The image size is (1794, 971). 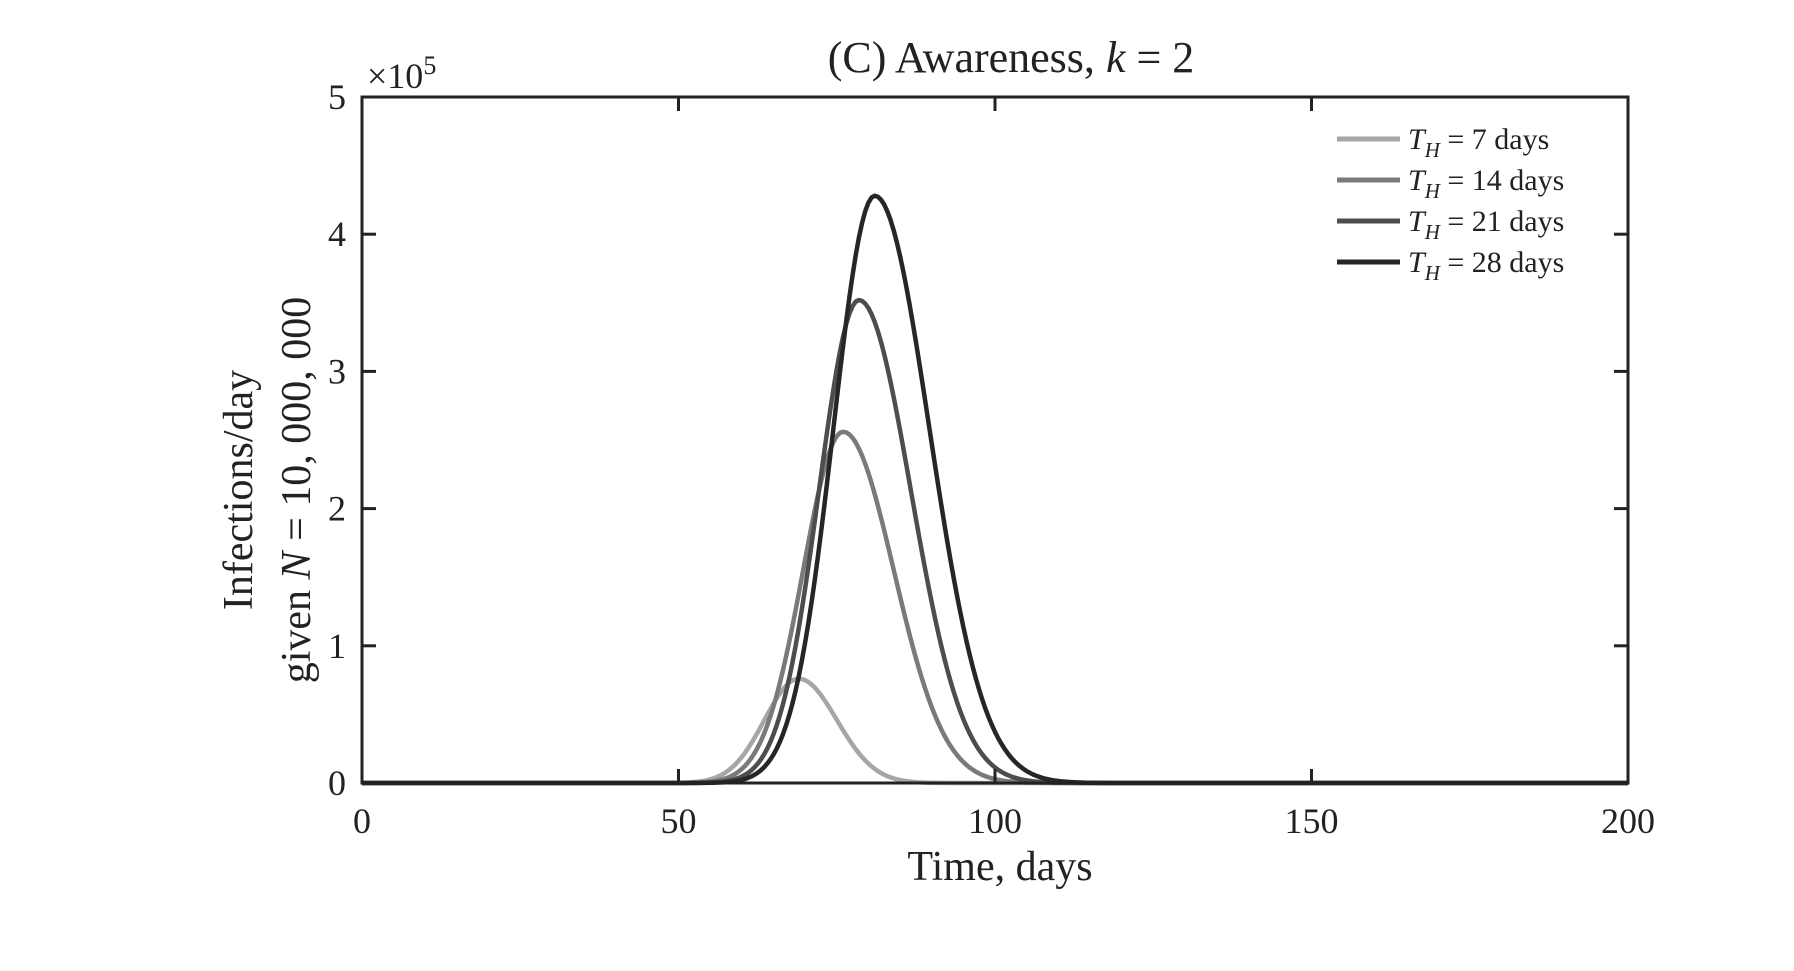 What do you see at coordinates (337, 97) in the screenshot?
I see `y-tick-label: 5` at bounding box center [337, 97].